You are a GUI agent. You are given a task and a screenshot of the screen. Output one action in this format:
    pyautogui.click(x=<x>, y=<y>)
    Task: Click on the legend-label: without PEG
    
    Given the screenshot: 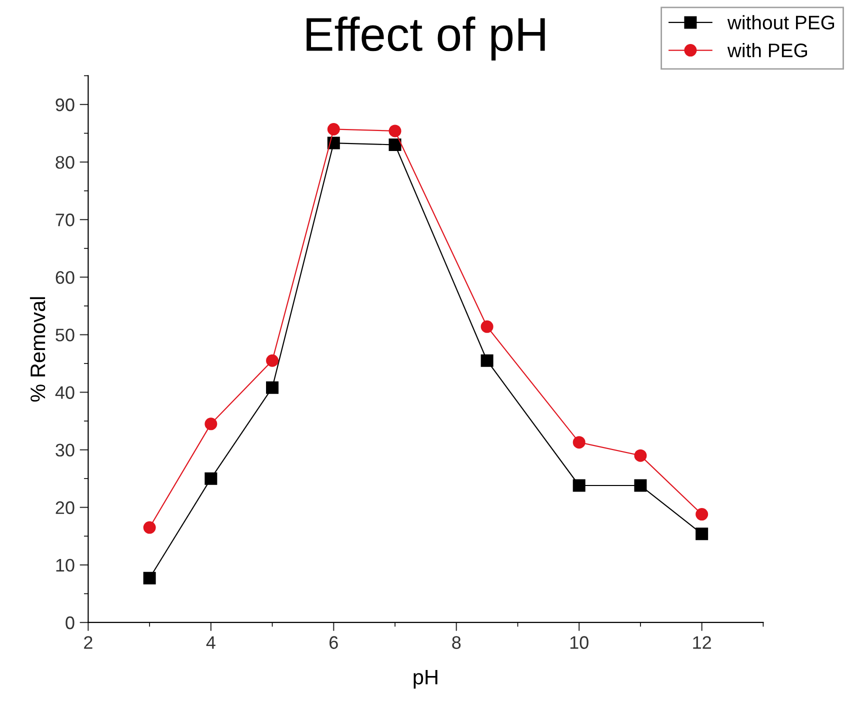 What is the action you would take?
    pyautogui.click(x=780, y=22)
    